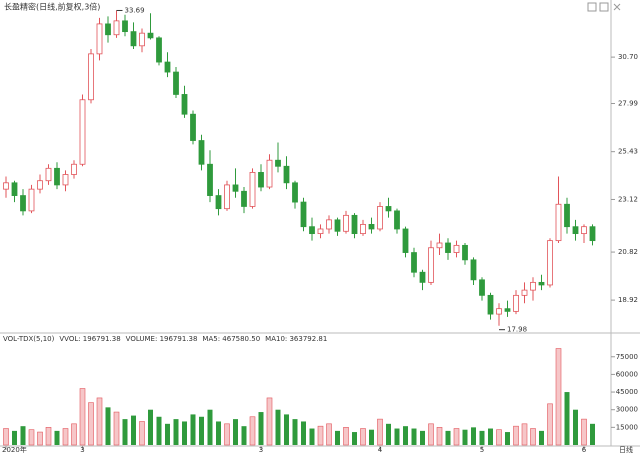 This screenshot has width=640, height=458. Describe the element at coordinates (627, 357) in the screenshot. I see `volume-tick-label: 75000` at that location.